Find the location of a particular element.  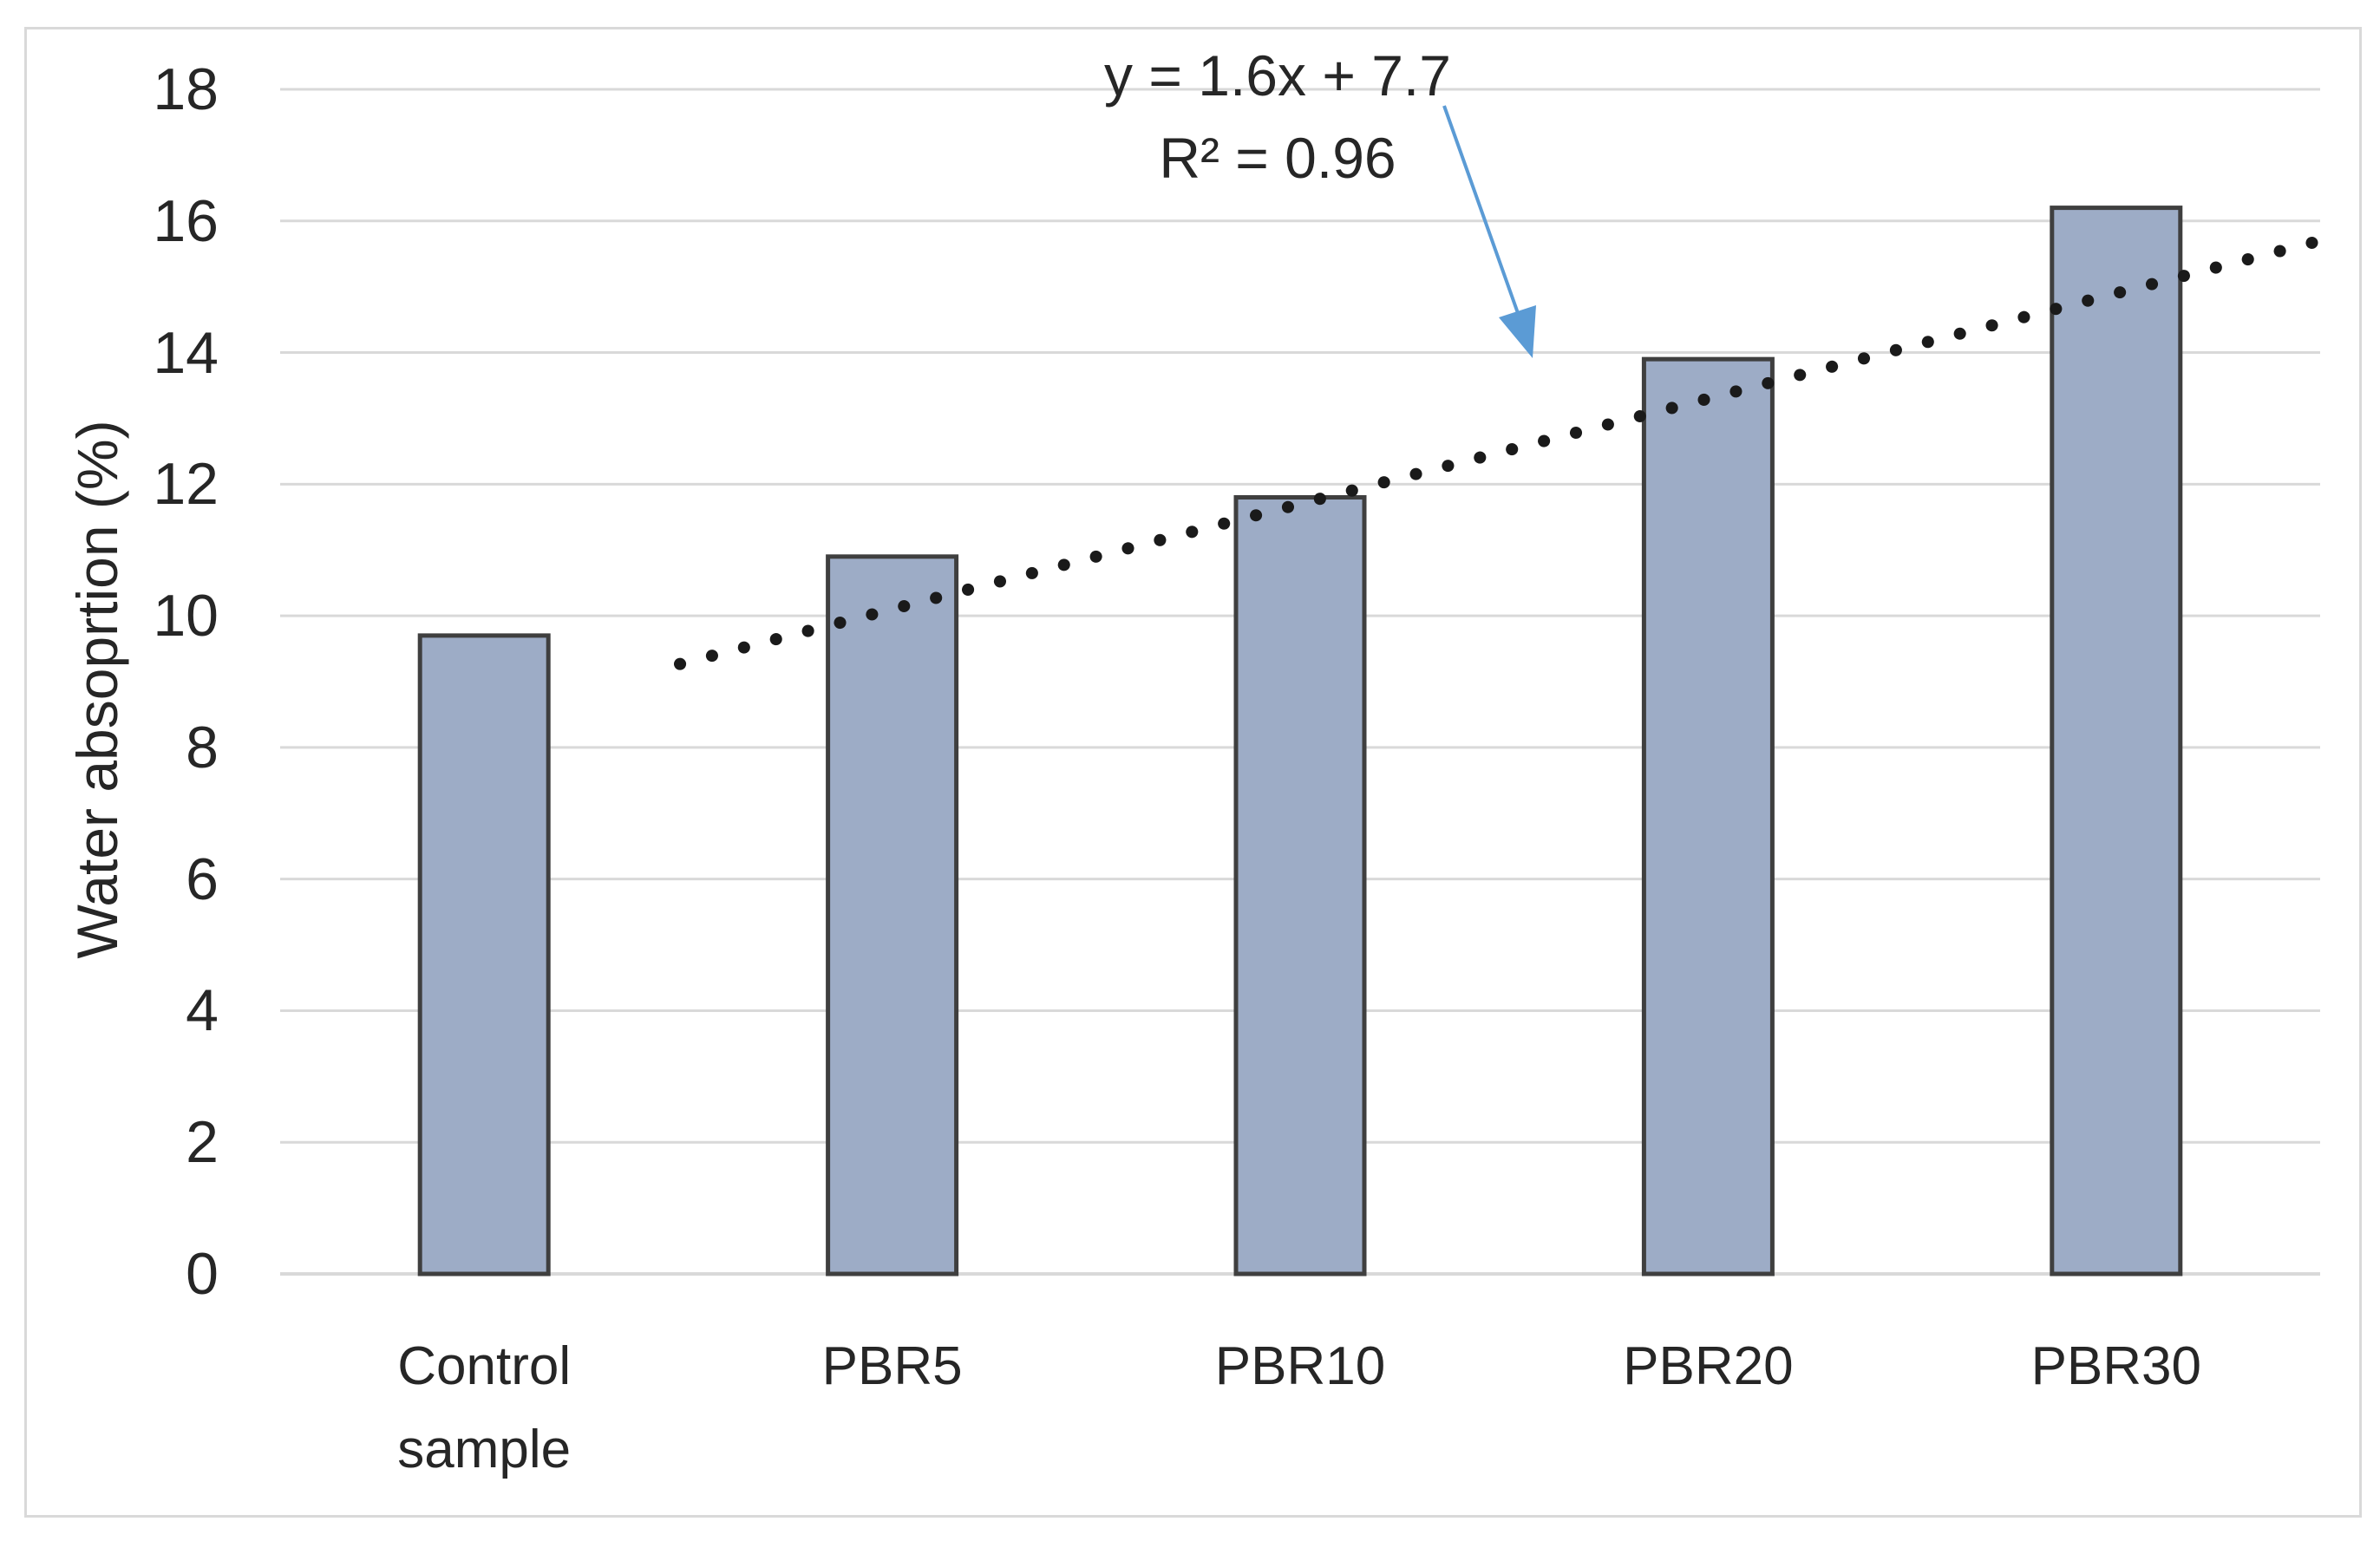

y-tick-label-10: 10 is located at coordinates (186, 616).